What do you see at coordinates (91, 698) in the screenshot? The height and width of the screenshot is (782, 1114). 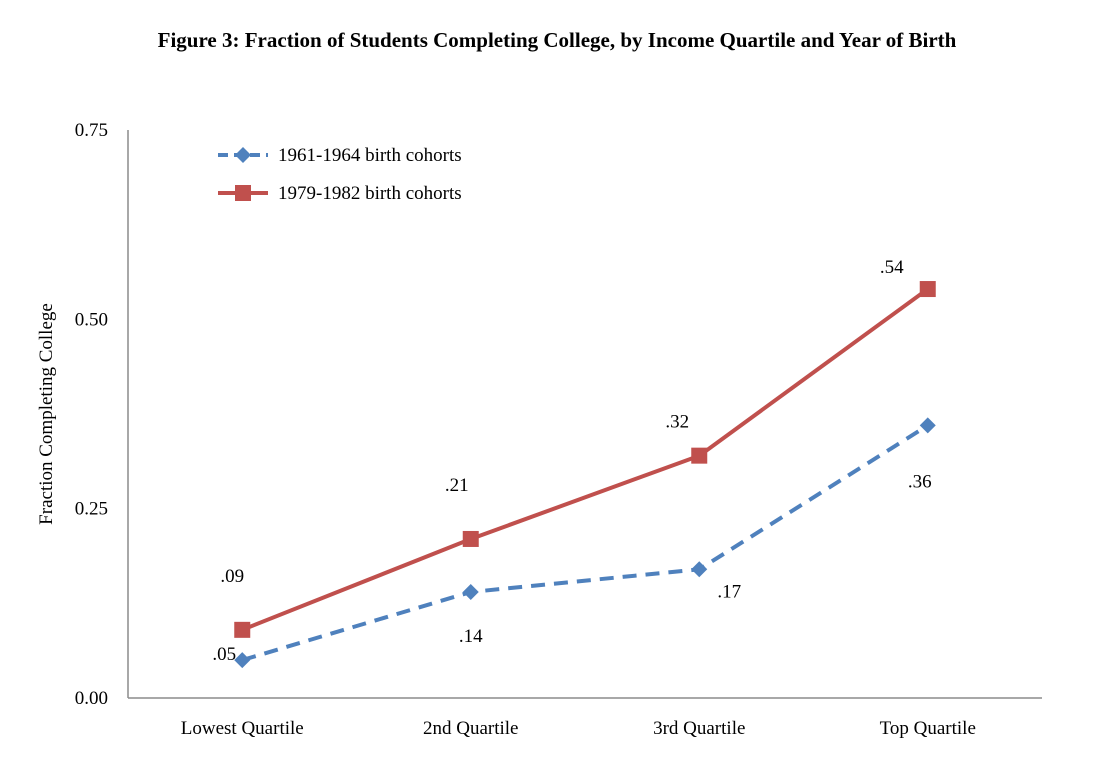 I see `y-tick-label: 0.00` at bounding box center [91, 698].